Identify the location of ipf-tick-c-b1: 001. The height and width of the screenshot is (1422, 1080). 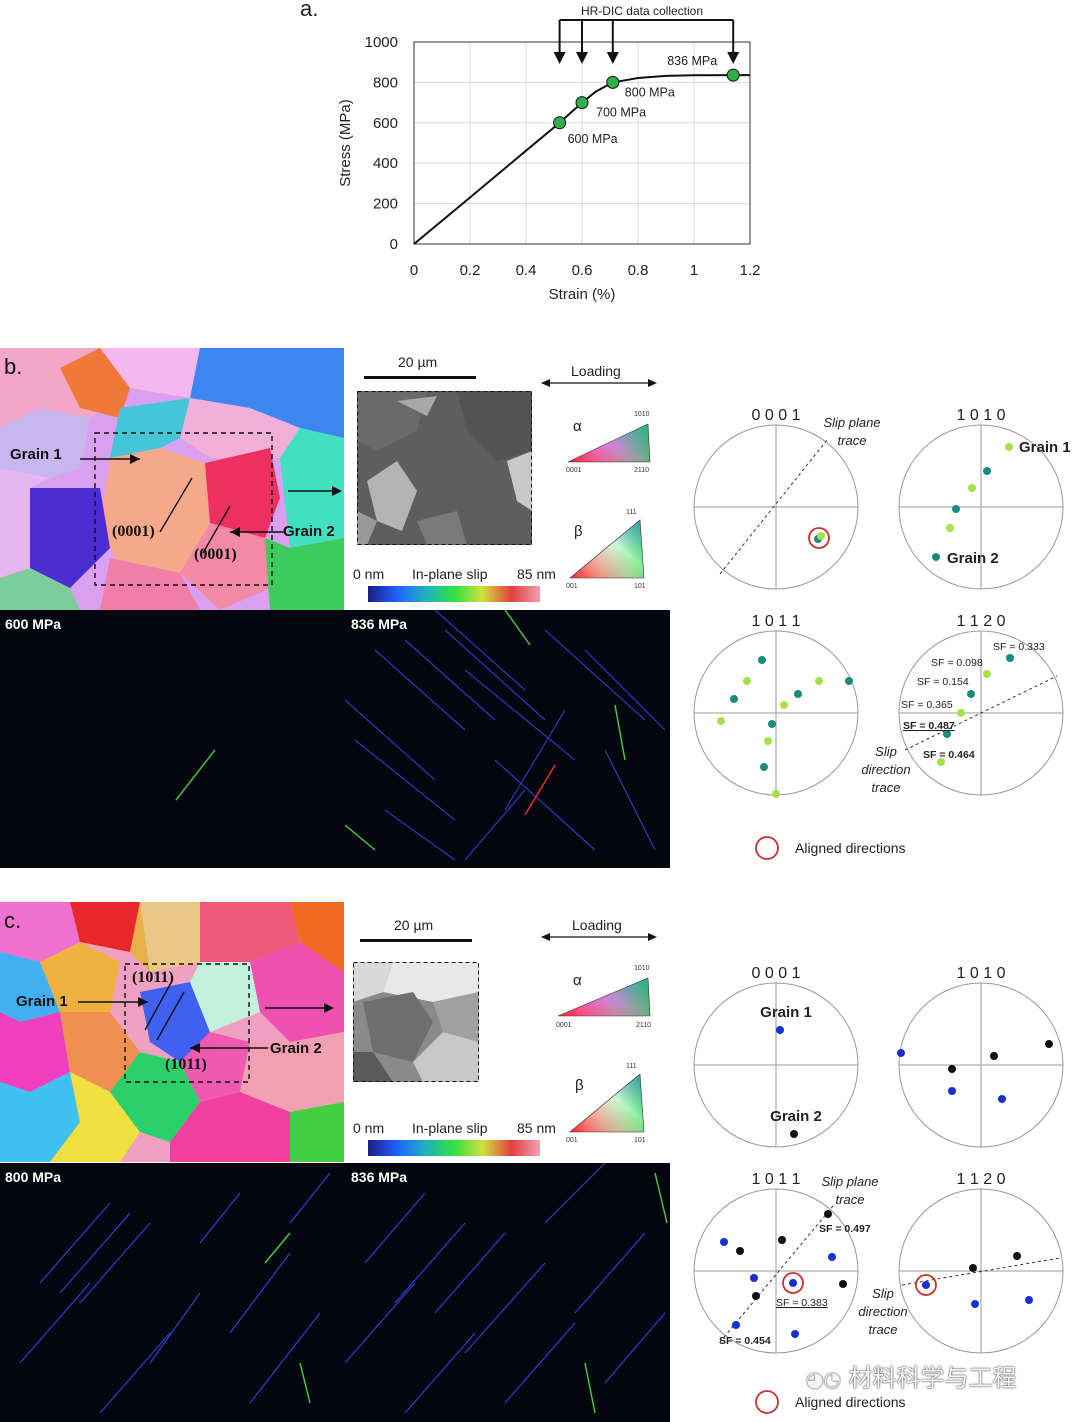
(572, 1140).